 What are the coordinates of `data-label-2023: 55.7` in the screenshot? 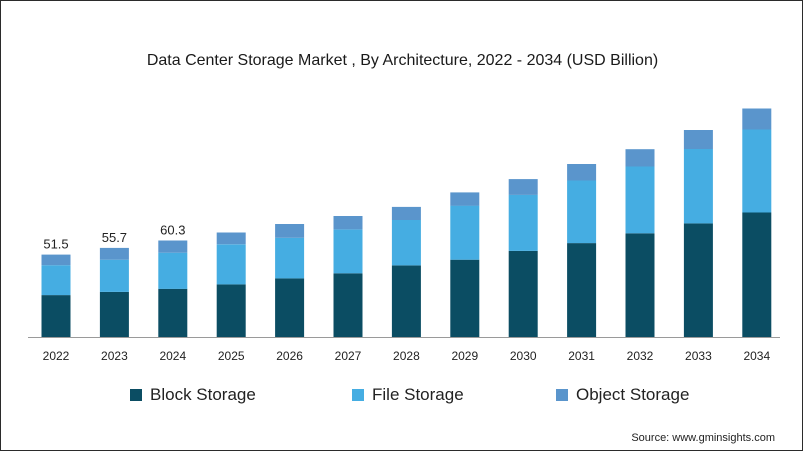 It's located at (114, 237).